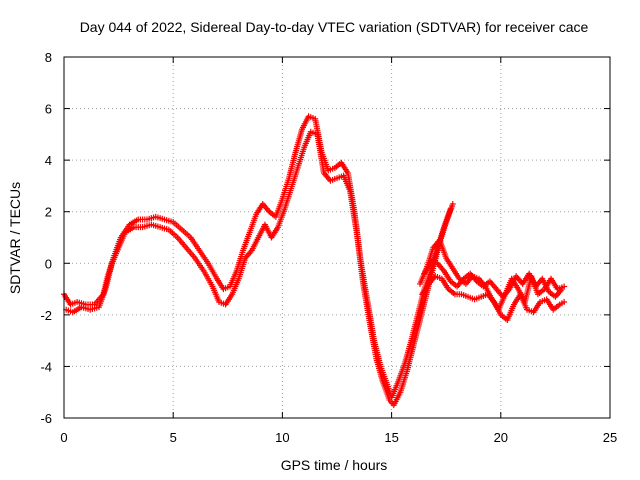  I want to click on y-tick-label: 4, so click(48, 160).